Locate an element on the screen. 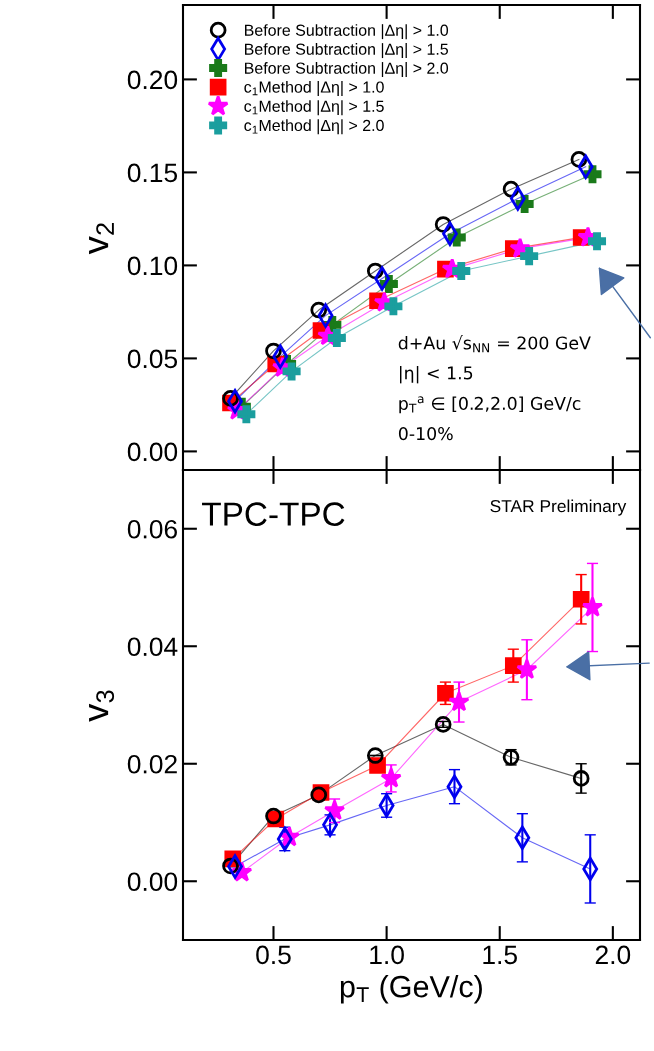  annotation: 0-10% is located at coordinates (425, 434).